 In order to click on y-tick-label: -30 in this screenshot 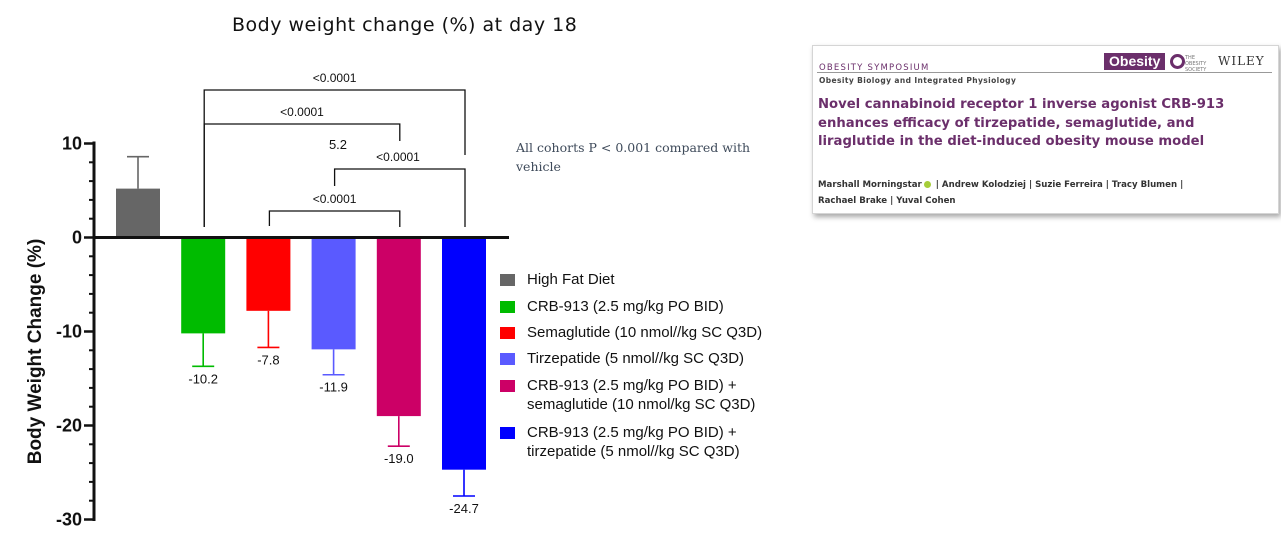, I will do `click(69, 520)`.